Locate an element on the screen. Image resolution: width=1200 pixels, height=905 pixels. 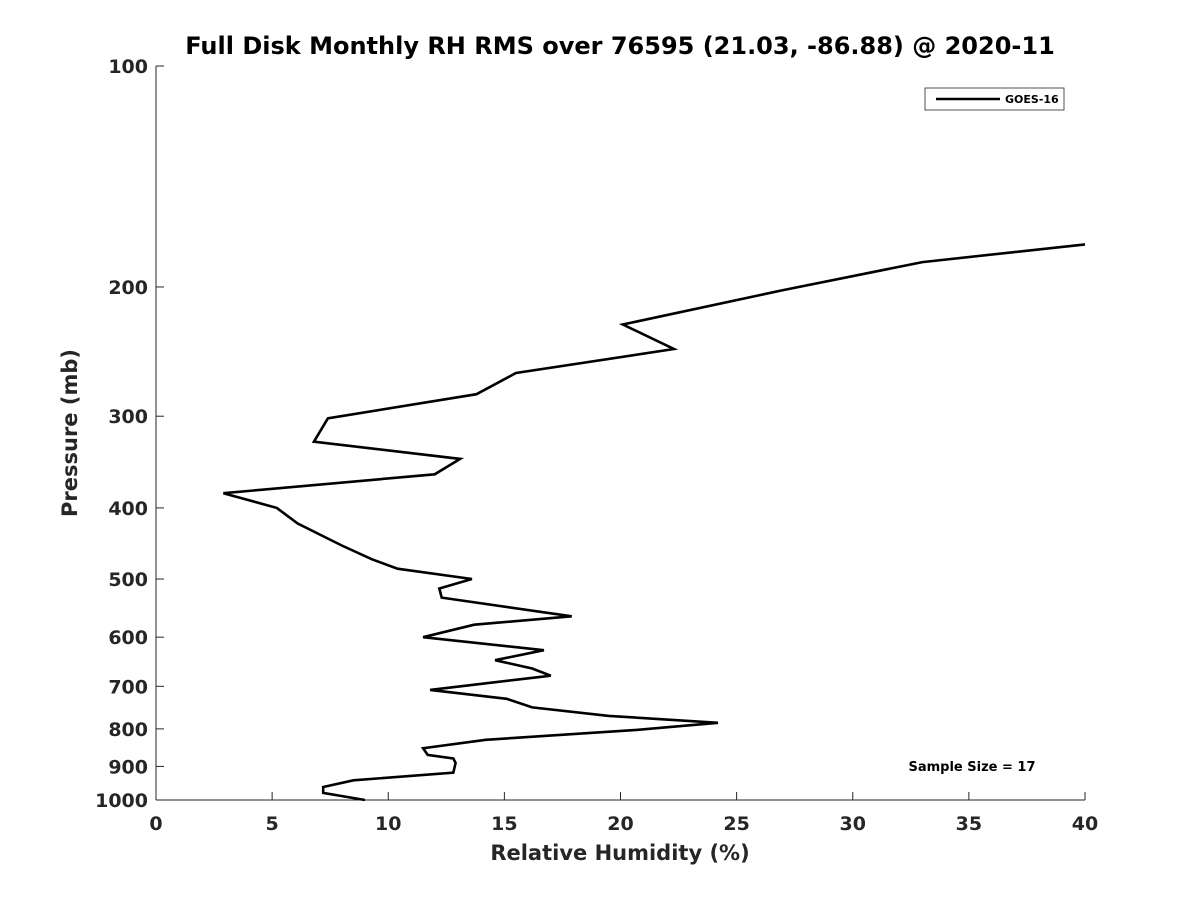
y-tick-label: 500 is located at coordinates (128, 580).